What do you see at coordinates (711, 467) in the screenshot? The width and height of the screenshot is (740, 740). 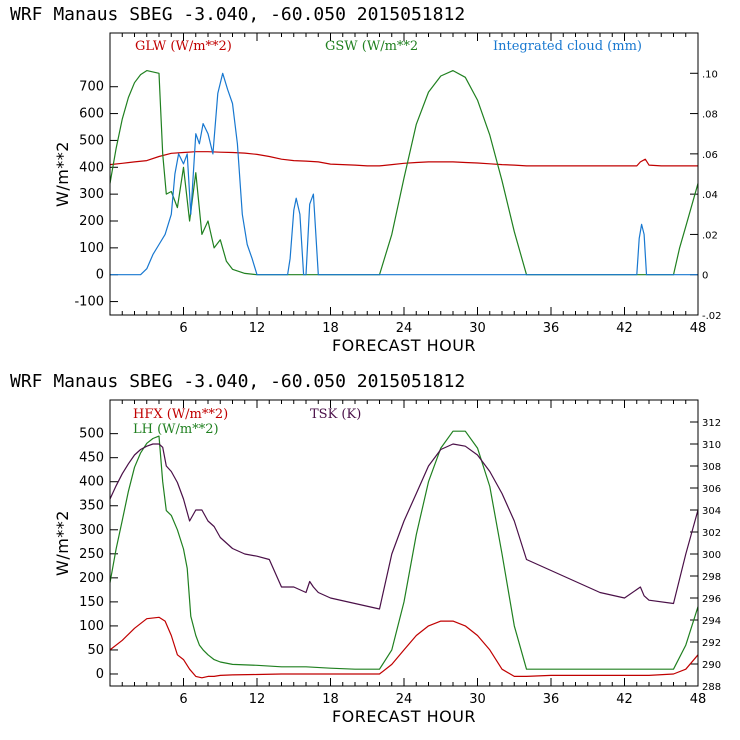 I see `y2-tick-label: 308` at bounding box center [711, 467].